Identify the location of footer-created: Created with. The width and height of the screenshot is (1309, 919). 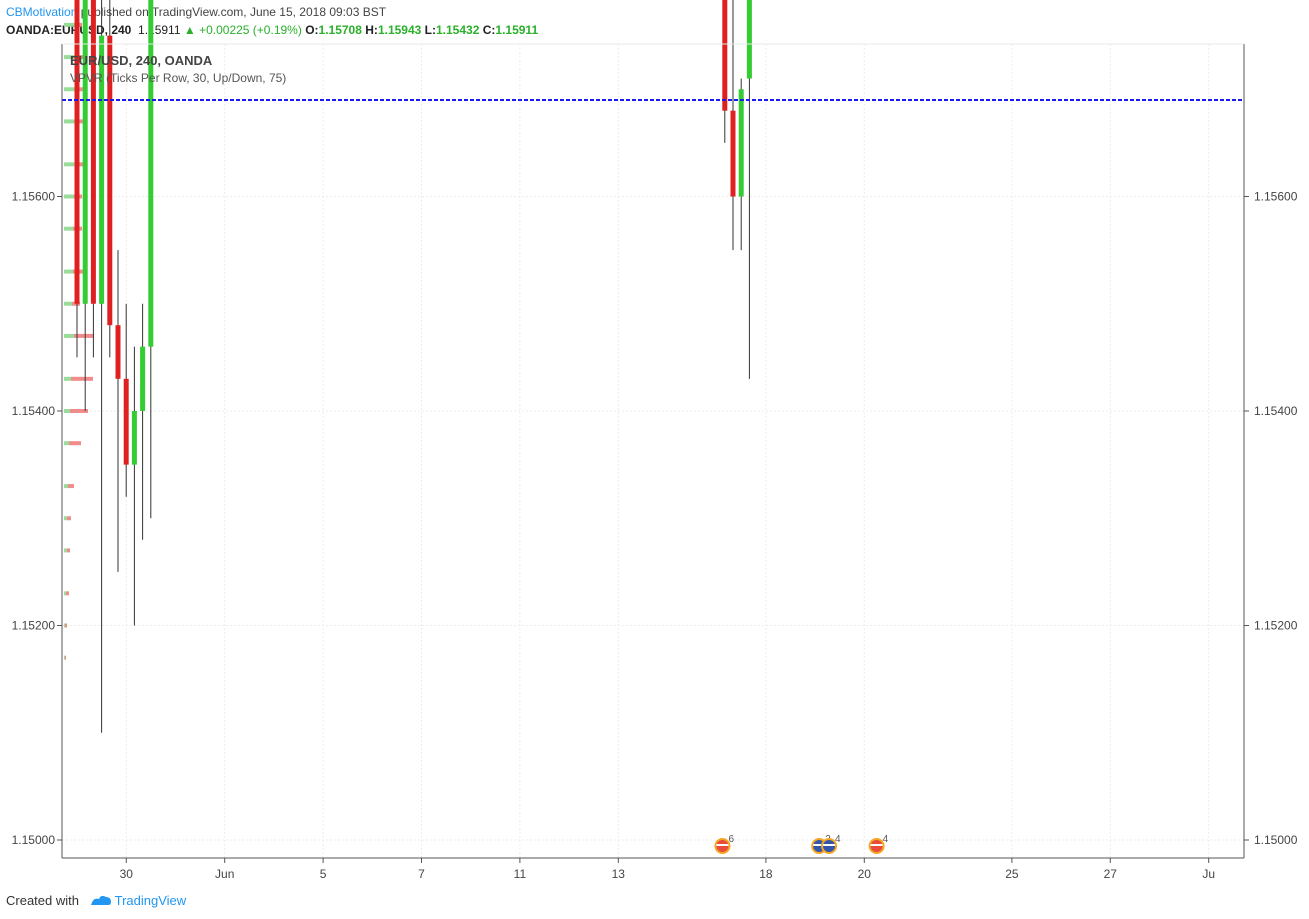
(42, 900).